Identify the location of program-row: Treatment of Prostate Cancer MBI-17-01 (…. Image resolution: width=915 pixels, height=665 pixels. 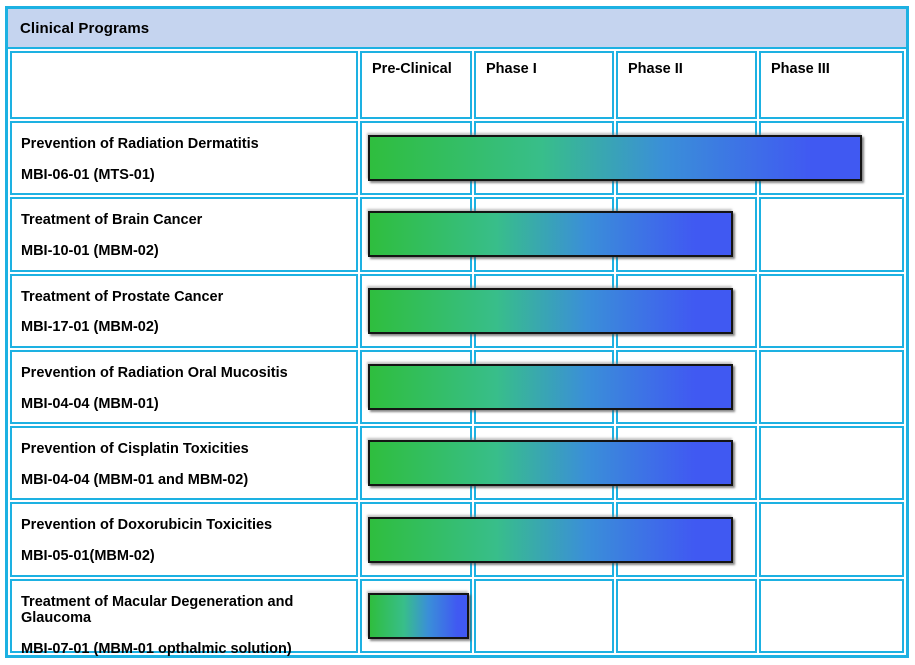
(457, 310).